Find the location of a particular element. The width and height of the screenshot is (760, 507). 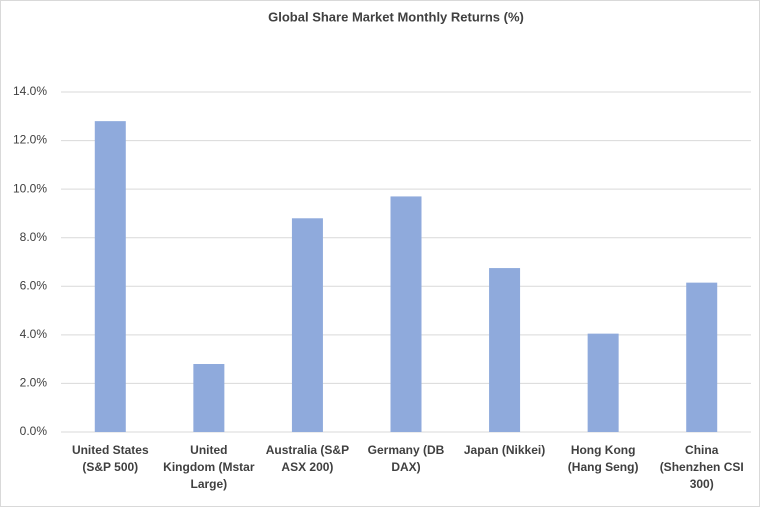

y-tick-label: 6.0% is located at coordinates (34, 285).